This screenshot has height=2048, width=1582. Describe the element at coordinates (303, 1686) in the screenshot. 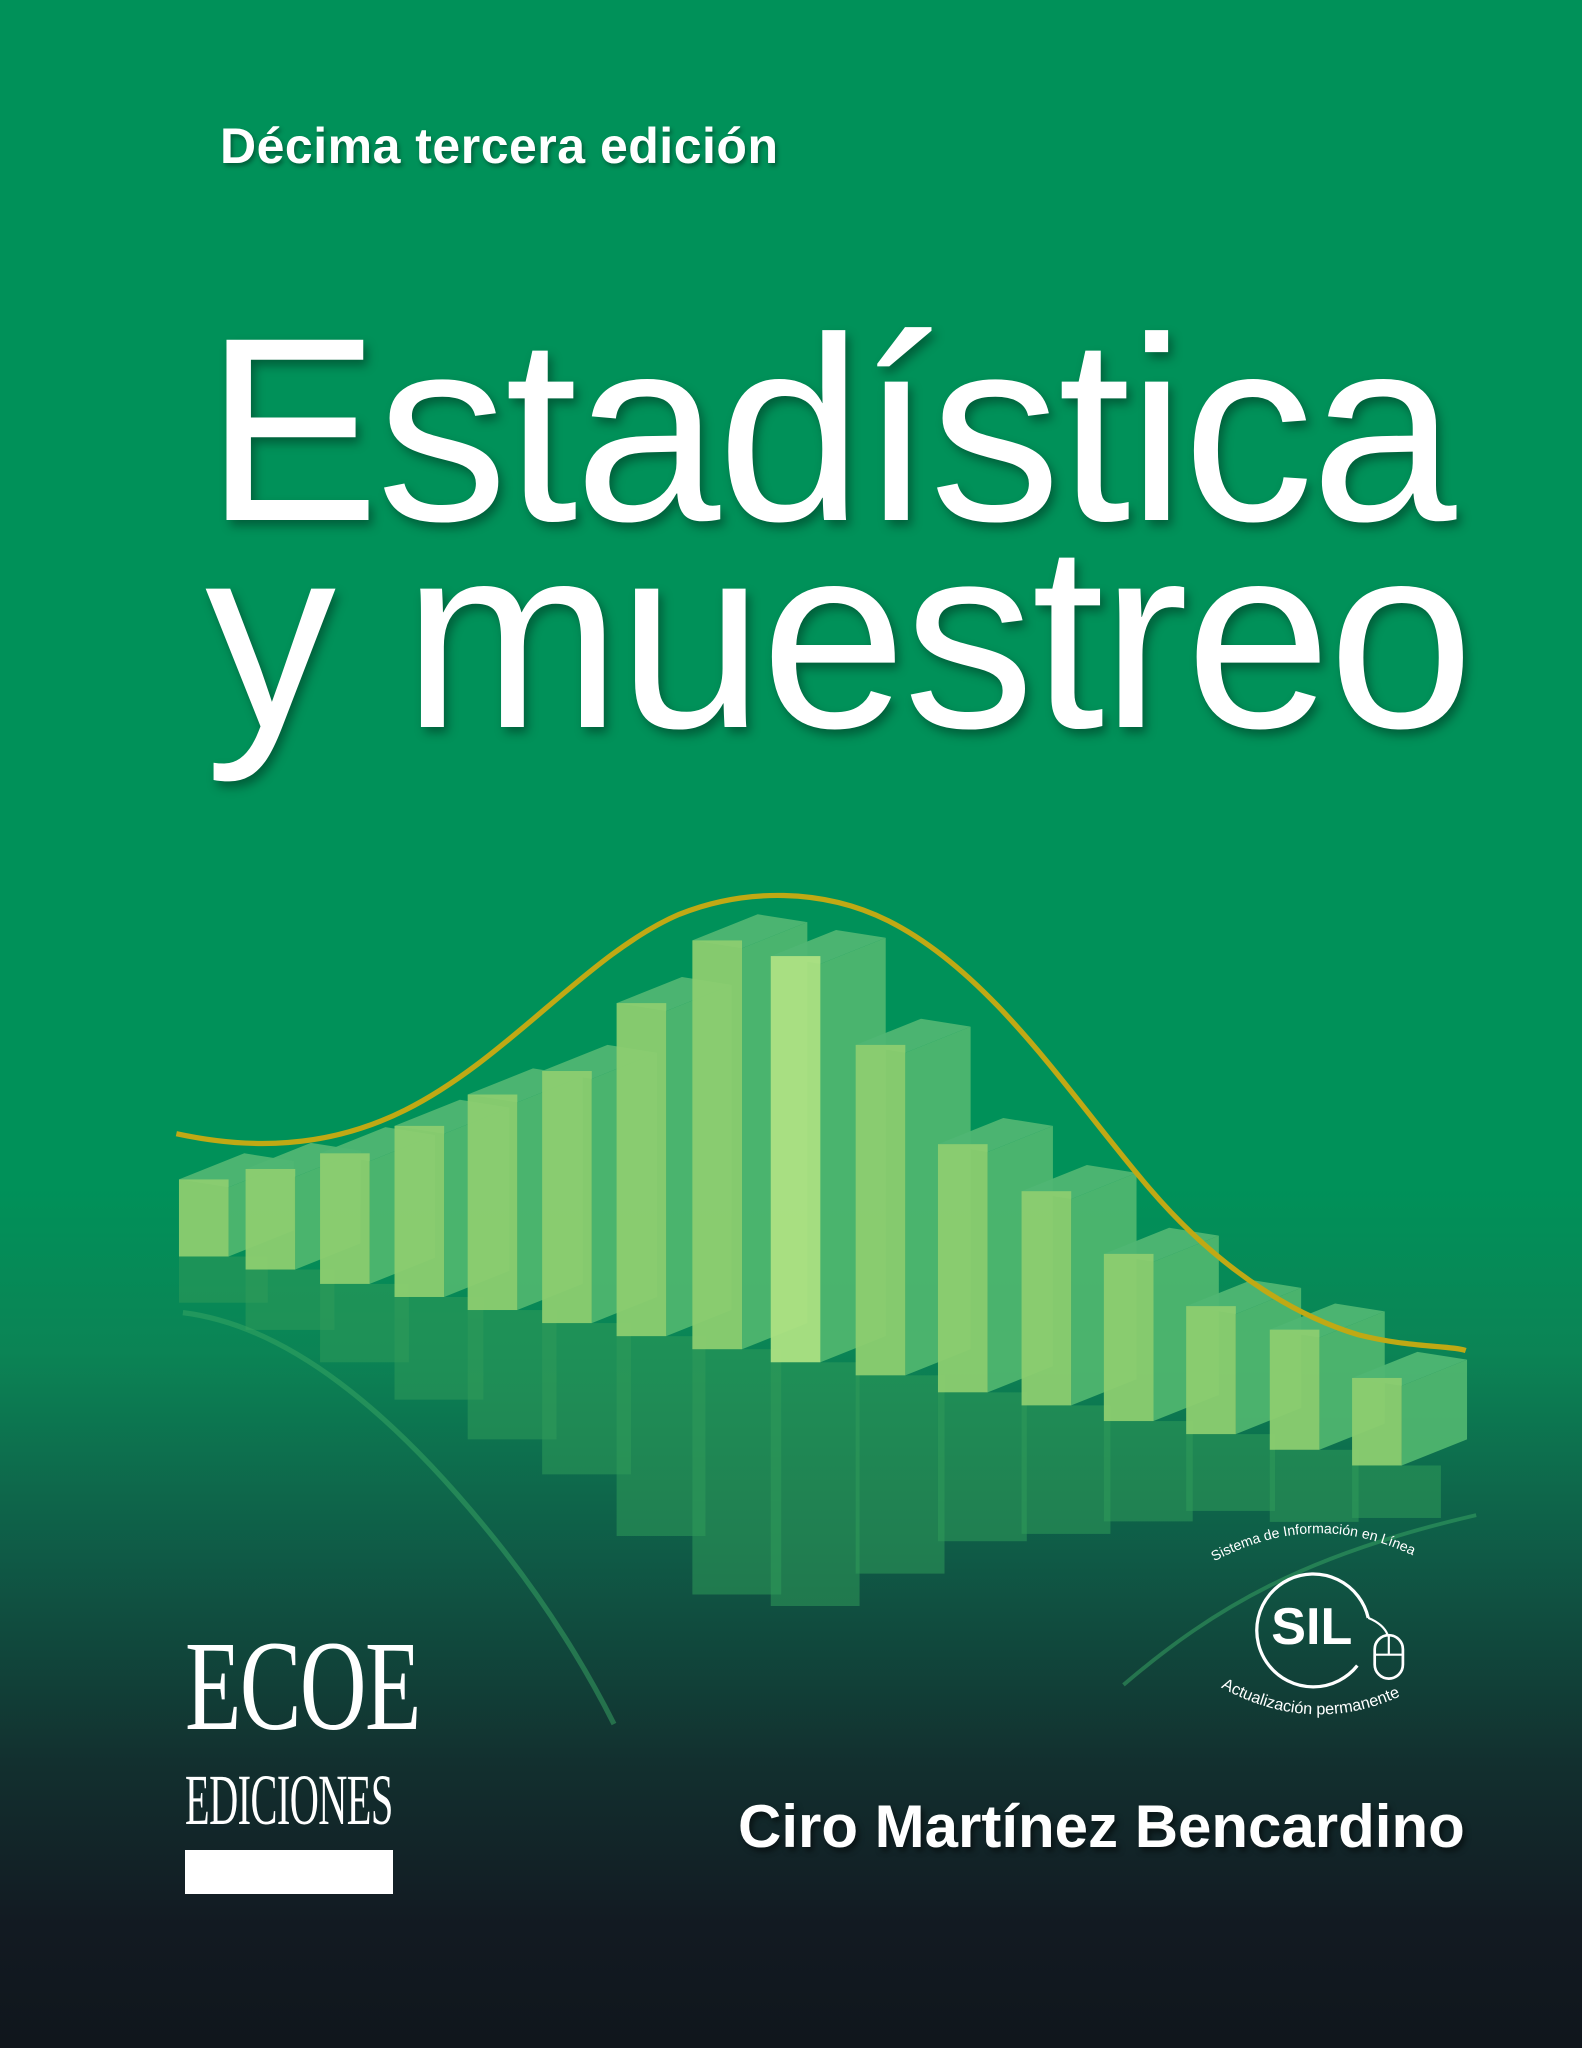

I see `logo-ecoe-text: ECOE` at that location.